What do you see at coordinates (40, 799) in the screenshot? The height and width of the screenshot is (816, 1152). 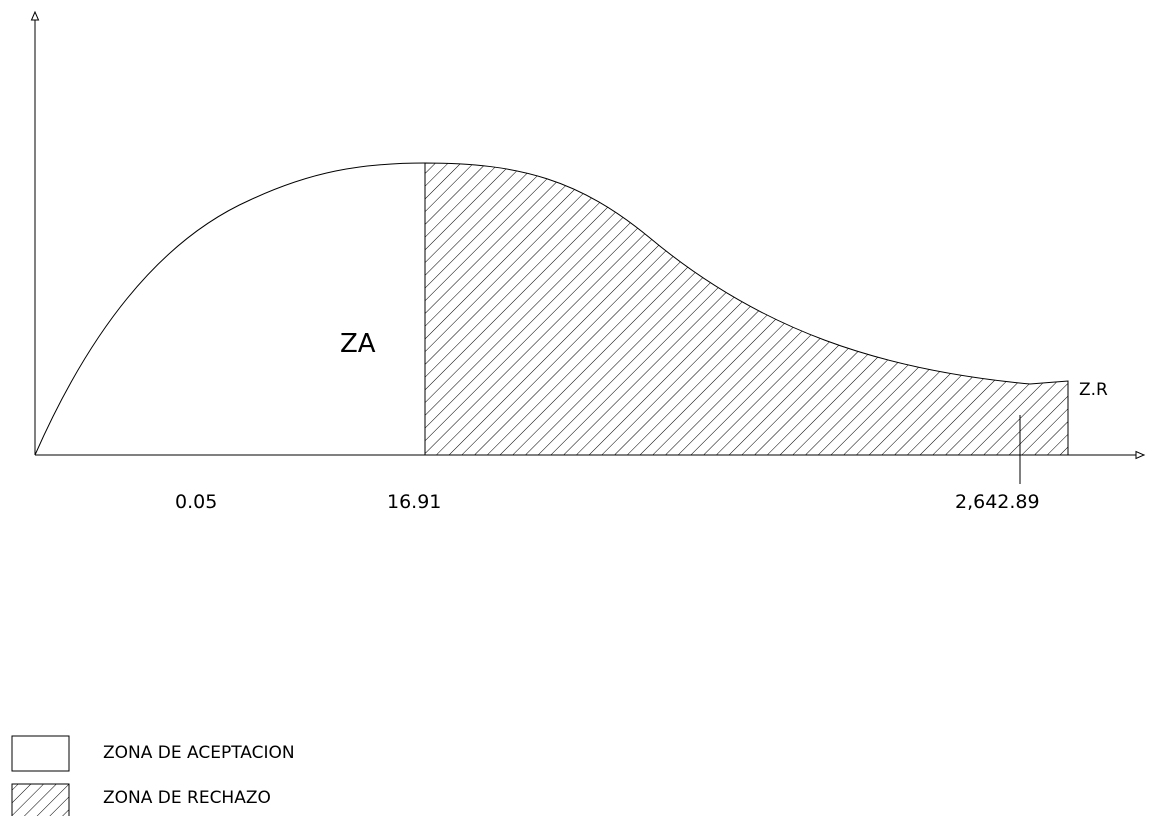 I see `legend-swatch-rejection` at bounding box center [40, 799].